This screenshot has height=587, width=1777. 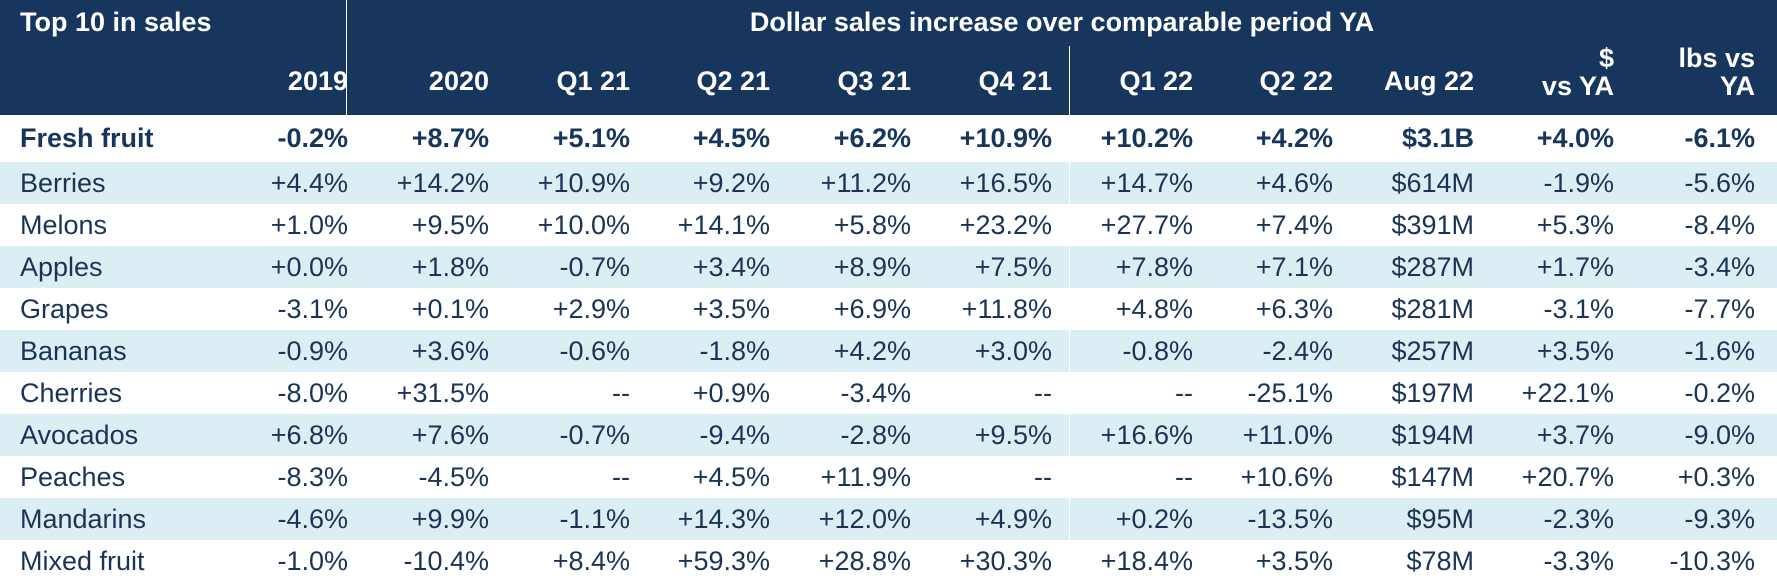 What do you see at coordinates (1577, 72) in the screenshot?
I see `column-header-dollar-vs-ya: $ vs YA` at bounding box center [1577, 72].